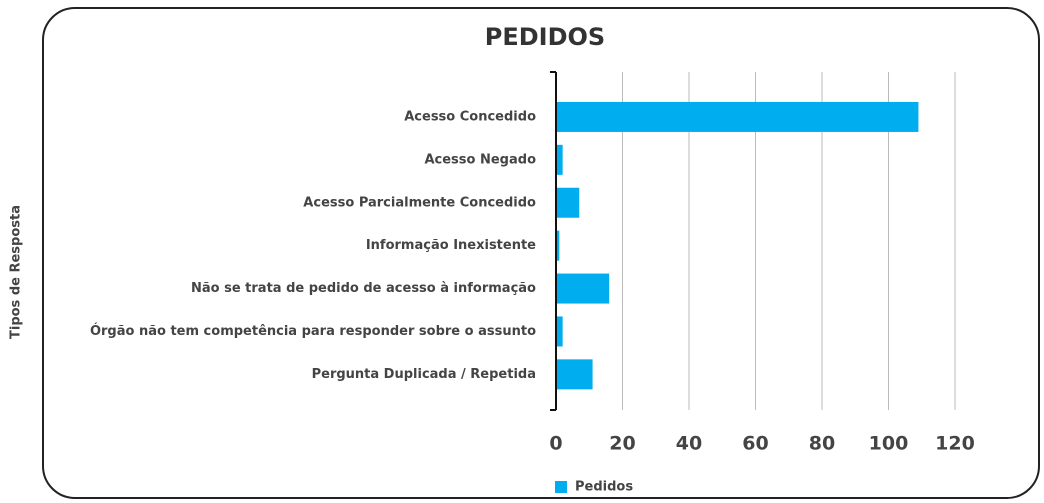 The height and width of the screenshot is (503, 1044). What do you see at coordinates (689, 444) in the screenshot?
I see `x-tick-label: 40` at bounding box center [689, 444].